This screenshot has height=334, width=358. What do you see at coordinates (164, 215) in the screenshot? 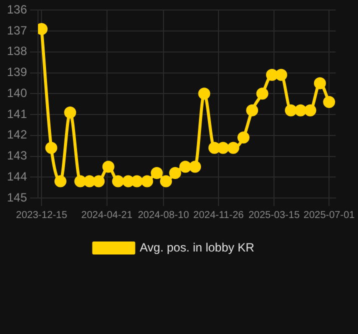
I see `x-tick-label: 2024-08-10` at bounding box center [164, 215].